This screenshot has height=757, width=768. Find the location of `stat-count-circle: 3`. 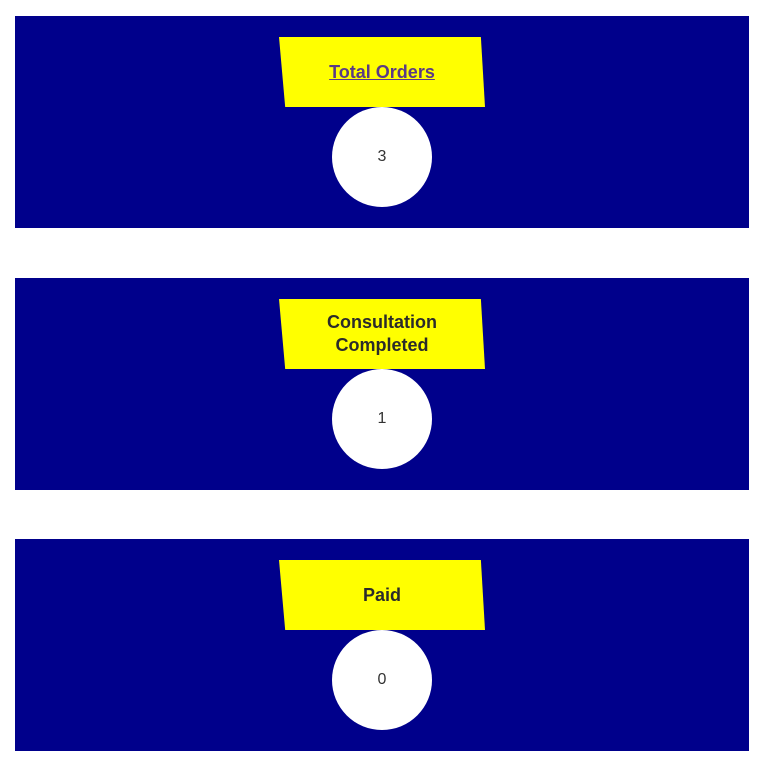

stat-count-circle: 3 is located at coordinates (382, 157).